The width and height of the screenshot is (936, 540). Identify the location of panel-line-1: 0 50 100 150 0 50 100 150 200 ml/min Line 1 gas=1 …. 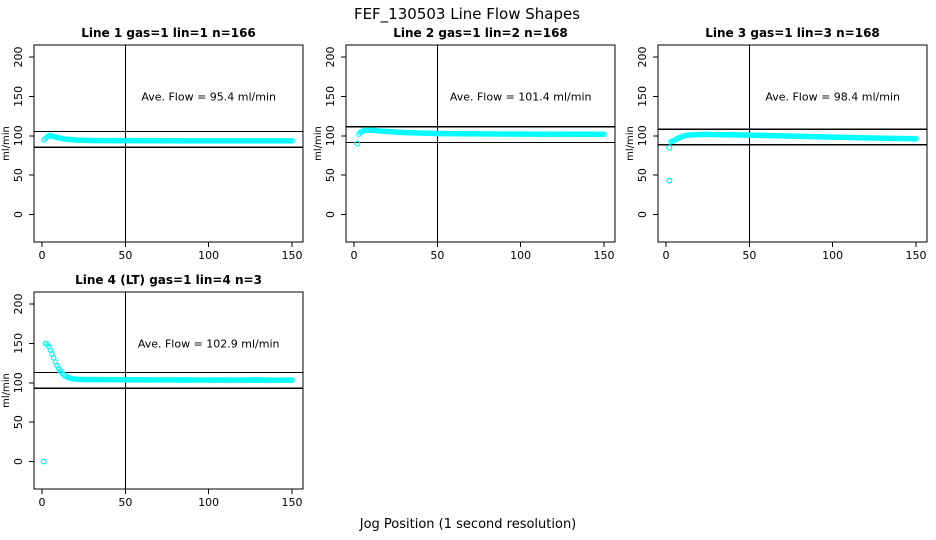
(152, 144).